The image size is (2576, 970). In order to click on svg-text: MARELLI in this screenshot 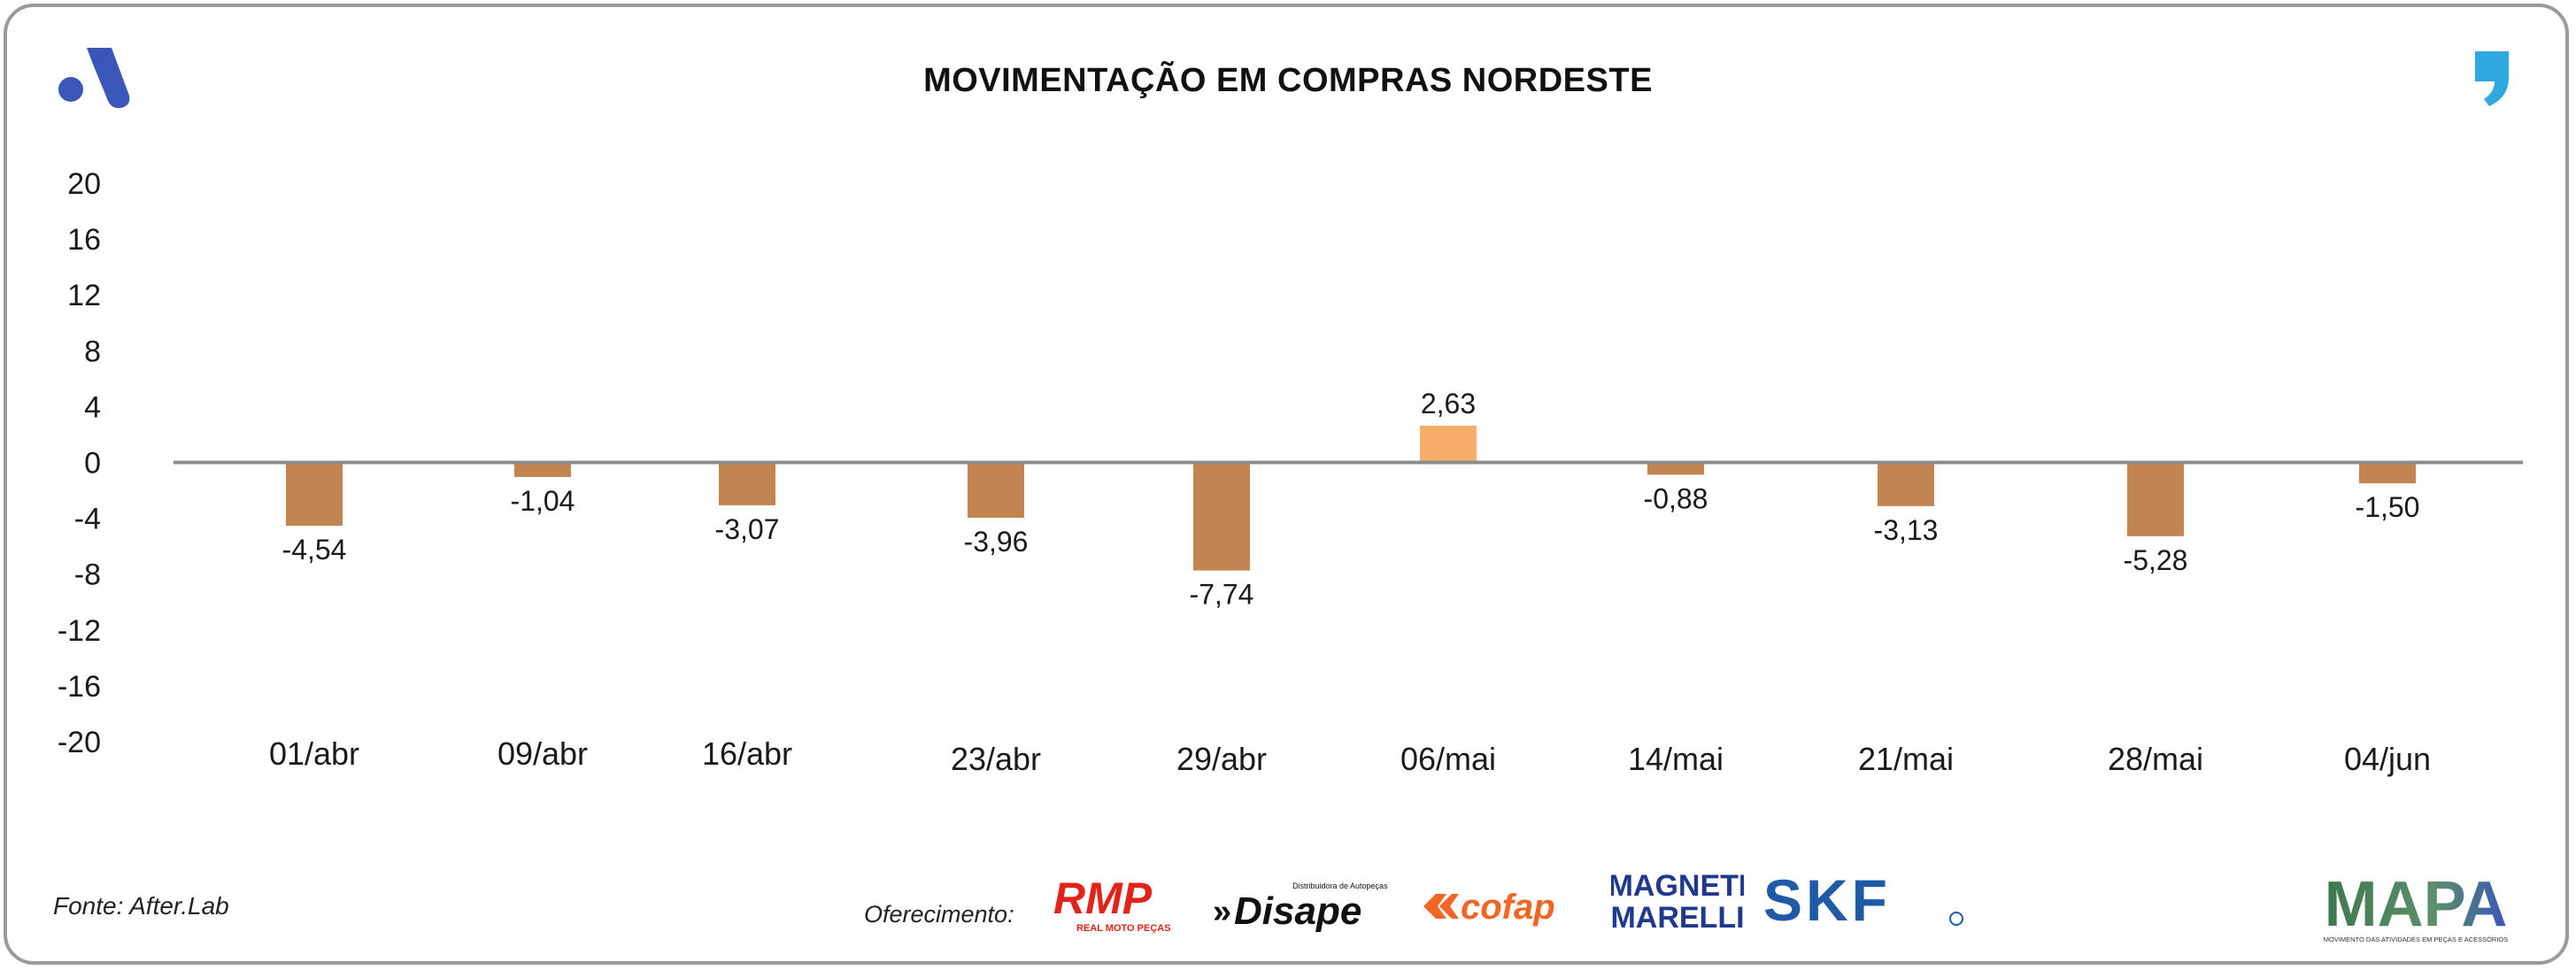, I will do `click(1677, 918)`.